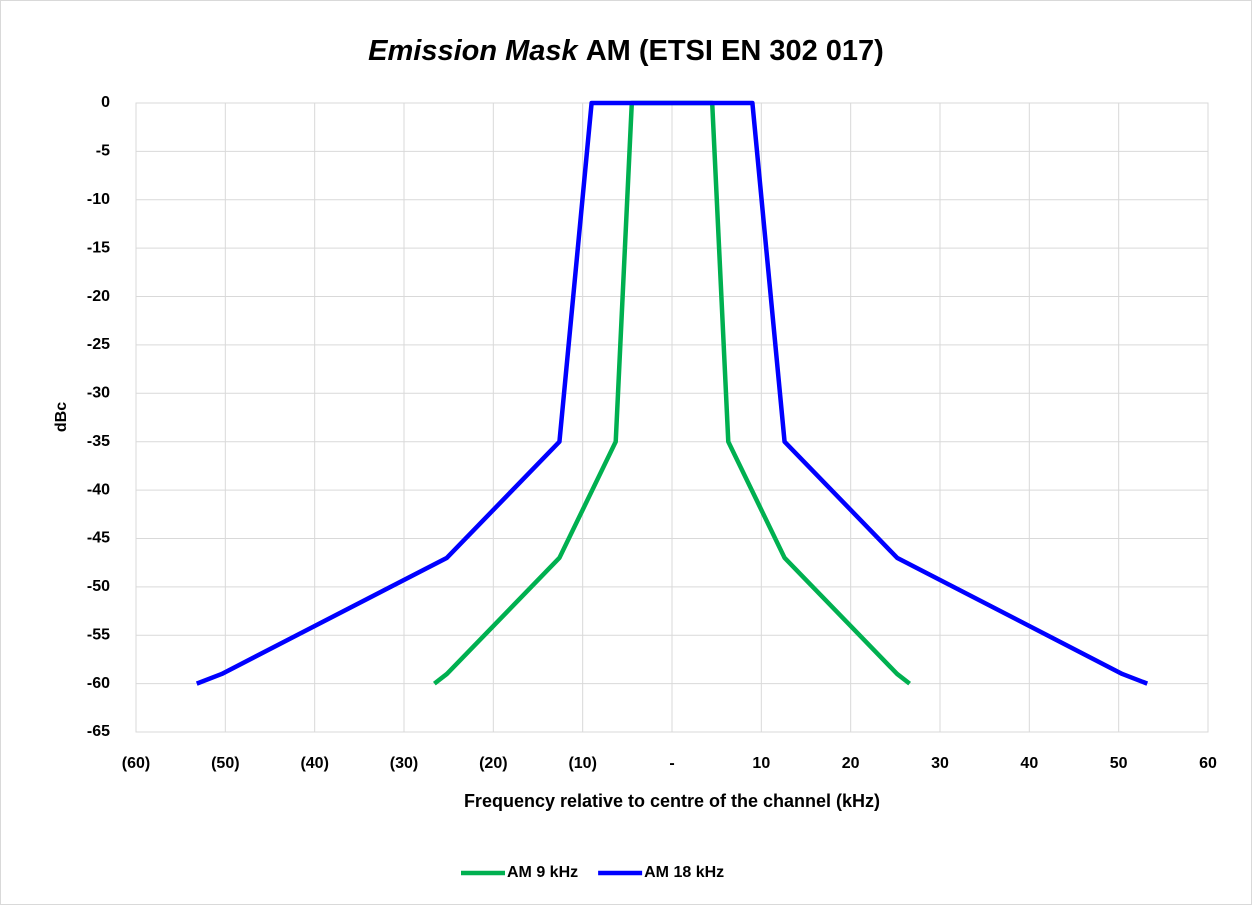 Image resolution: width=1252 pixels, height=905 pixels. Describe the element at coordinates (98, 731) in the screenshot. I see `y-tick-label: -65` at that location.